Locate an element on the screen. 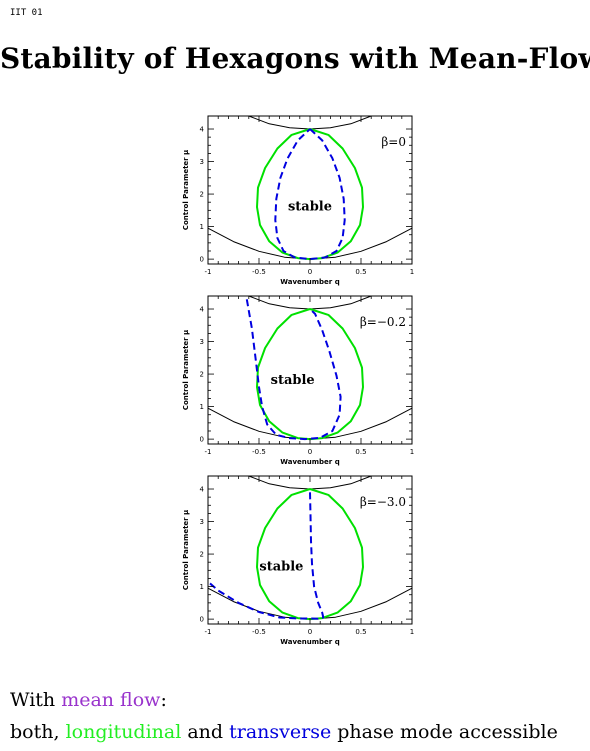 This screenshot has height=751, width=590. longitudinal-curve is located at coordinates (310, 194).